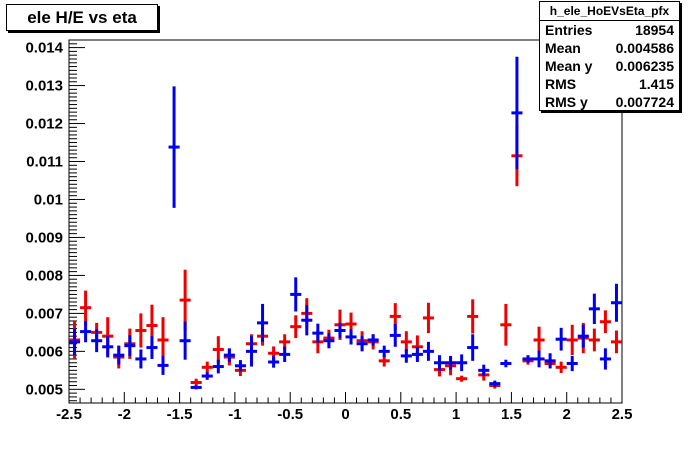  Describe the element at coordinates (44, 237) in the screenshot. I see `y-tick-label: 0.009` at that location.